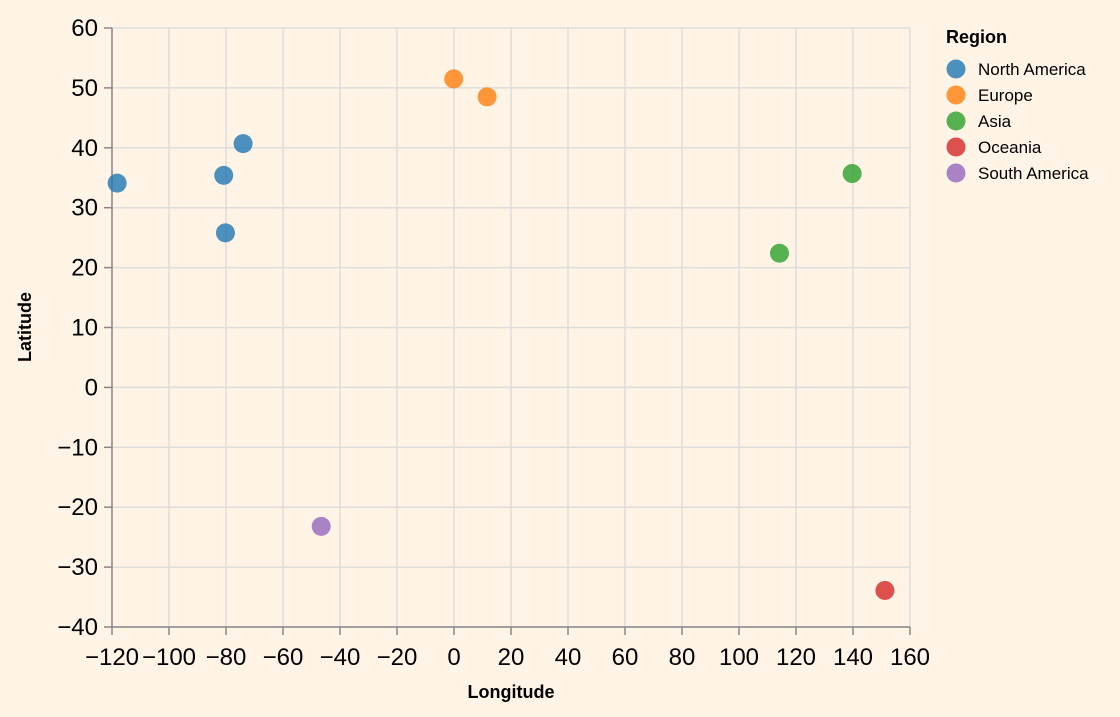 Image resolution: width=1120 pixels, height=717 pixels. What do you see at coordinates (910, 657) in the screenshot?
I see `x-tick-label: 160` at bounding box center [910, 657].